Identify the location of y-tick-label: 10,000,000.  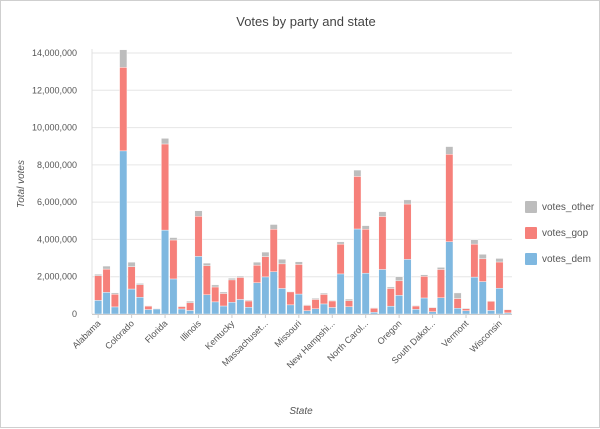
(54, 128).